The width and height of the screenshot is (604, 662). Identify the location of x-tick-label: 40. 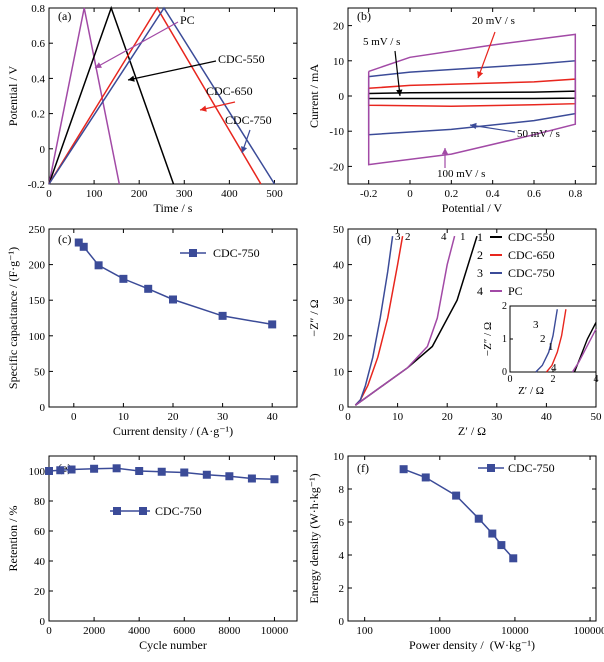
(547, 417).